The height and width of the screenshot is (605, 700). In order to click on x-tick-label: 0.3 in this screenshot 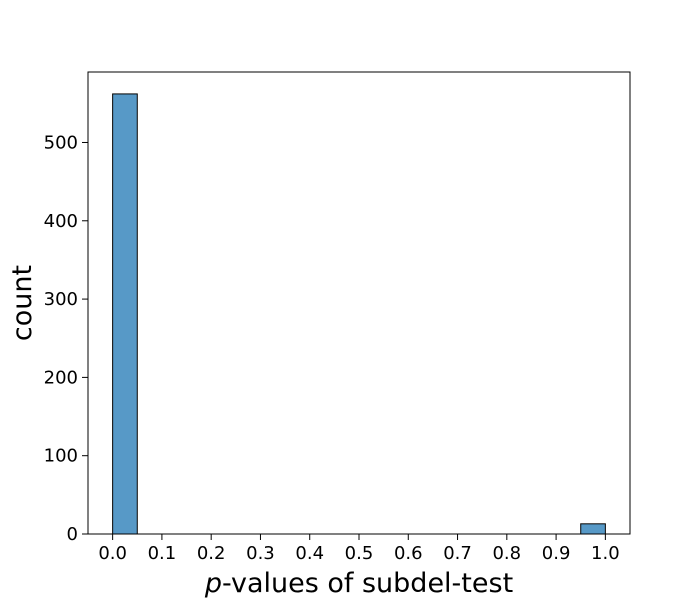, I will do `click(260, 553)`.